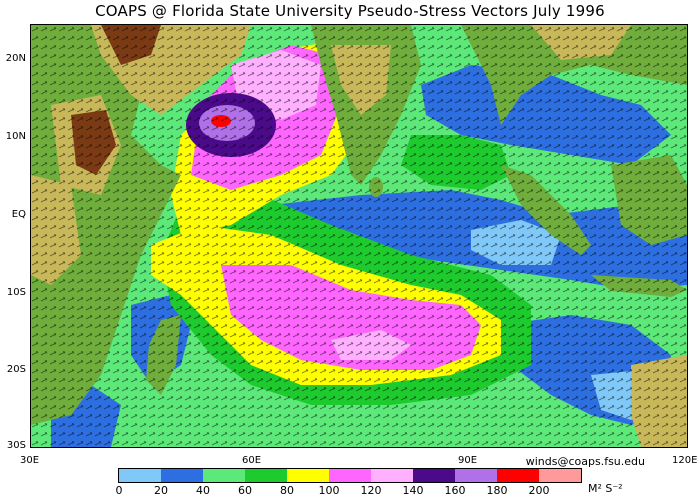 The width and height of the screenshot is (700, 500). I want to click on lon-label-60e: 60E, so click(252, 460).